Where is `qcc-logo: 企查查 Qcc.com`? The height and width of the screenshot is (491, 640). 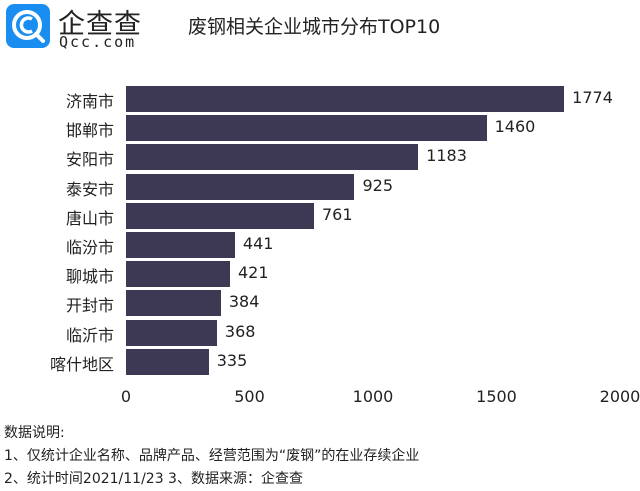
qcc-logo: 企查查 Qcc.com is located at coordinates (79, 28).